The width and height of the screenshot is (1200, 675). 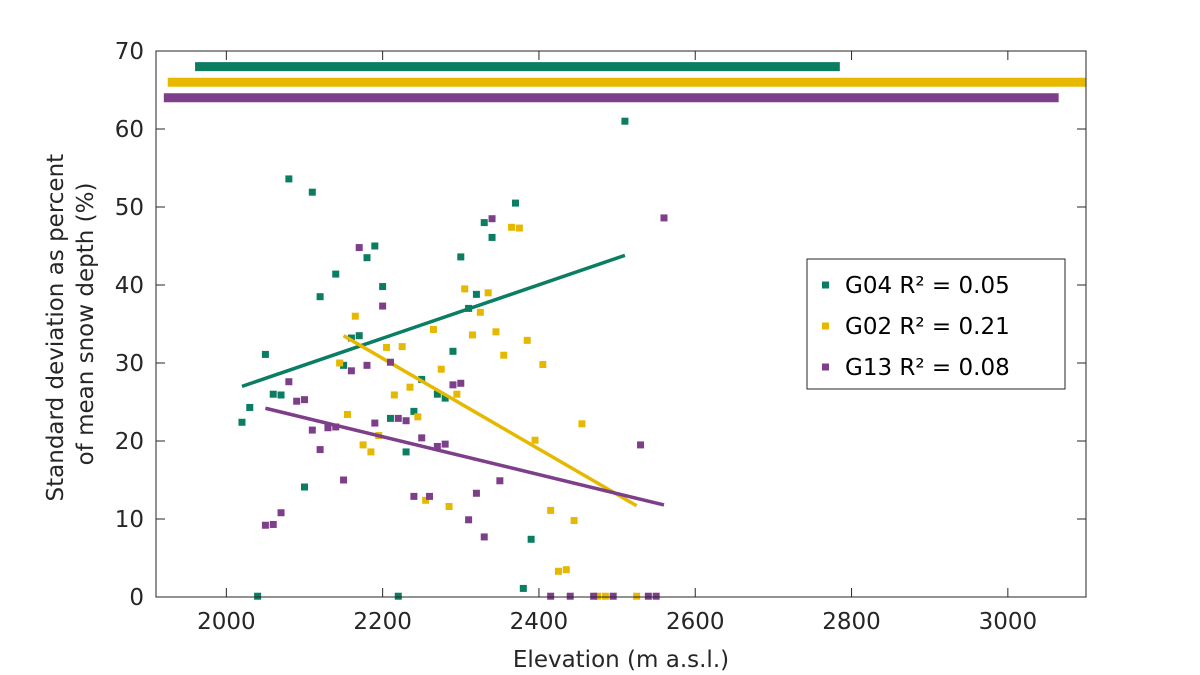 I want to click on x-tick-label-2400: 2400, so click(x=539, y=622).